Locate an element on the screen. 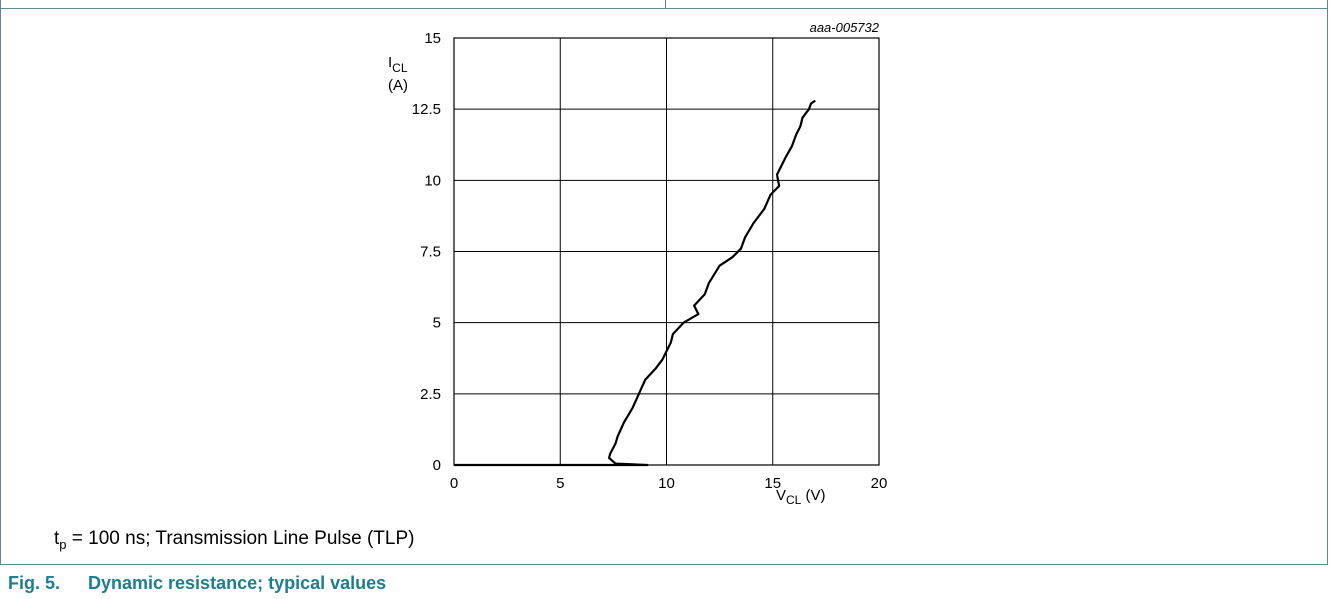 The height and width of the screenshot is (599, 1330). x-tick-label: 10 is located at coordinates (666, 483).